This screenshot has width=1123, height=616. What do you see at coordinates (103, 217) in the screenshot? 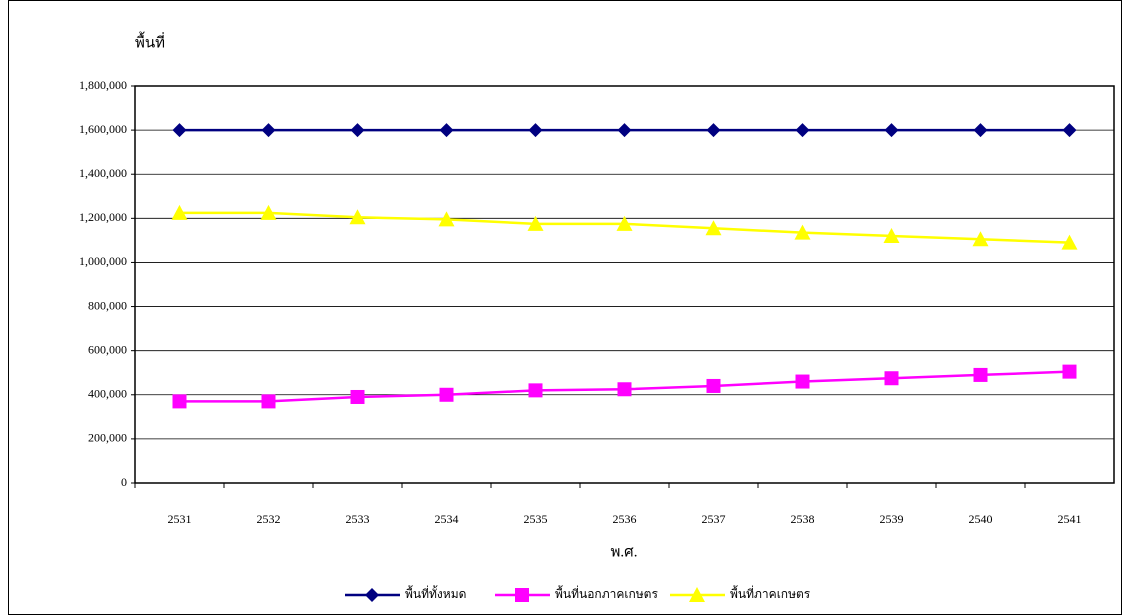
I see `y-tick-label: 1,200,000` at bounding box center [103, 217].